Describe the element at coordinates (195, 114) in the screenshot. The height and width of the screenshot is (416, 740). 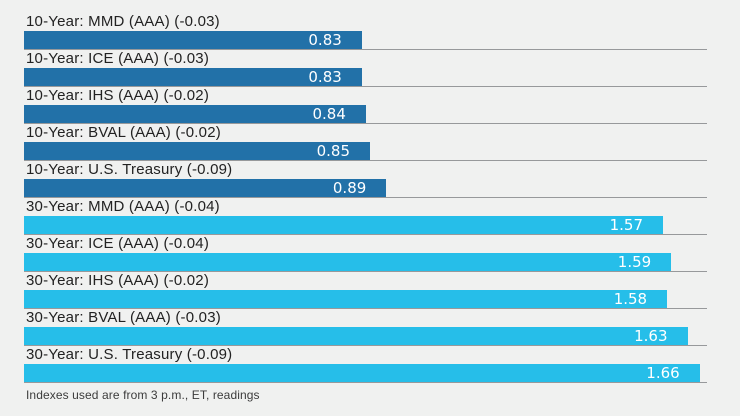
I see `bar-10yr-ihs: 0.84` at that location.